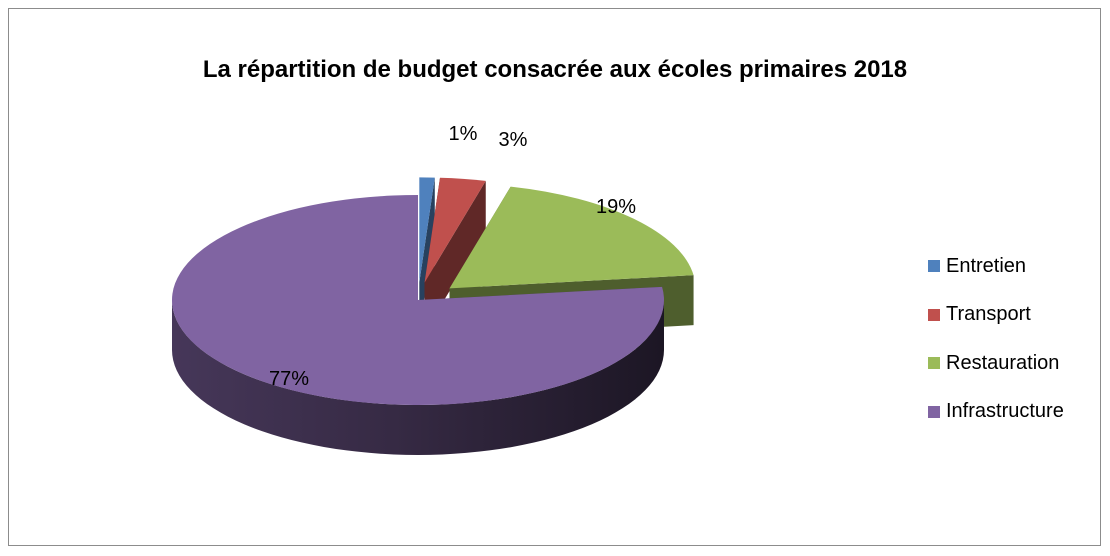 Image resolution: width=1110 pixels, height=556 pixels. What do you see at coordinates (988, 314) in the screenshot?
I see `legend-label: Transport` at bounding box center [988, 314].